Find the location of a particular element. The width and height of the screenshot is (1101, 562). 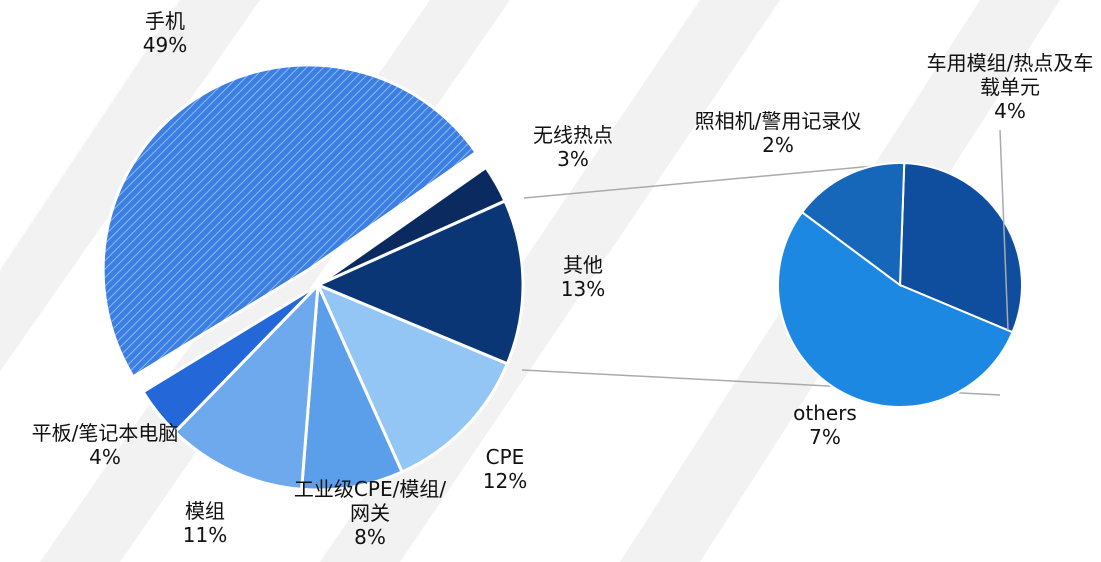

slice-name-line: CPE is located at coordinates (505, 457).